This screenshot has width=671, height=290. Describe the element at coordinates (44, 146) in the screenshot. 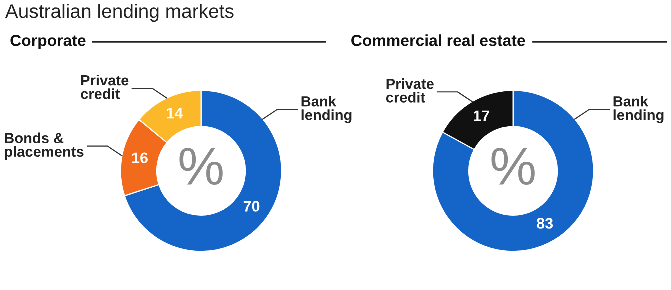

I see `slice-label: Bonds & placements` at that location.